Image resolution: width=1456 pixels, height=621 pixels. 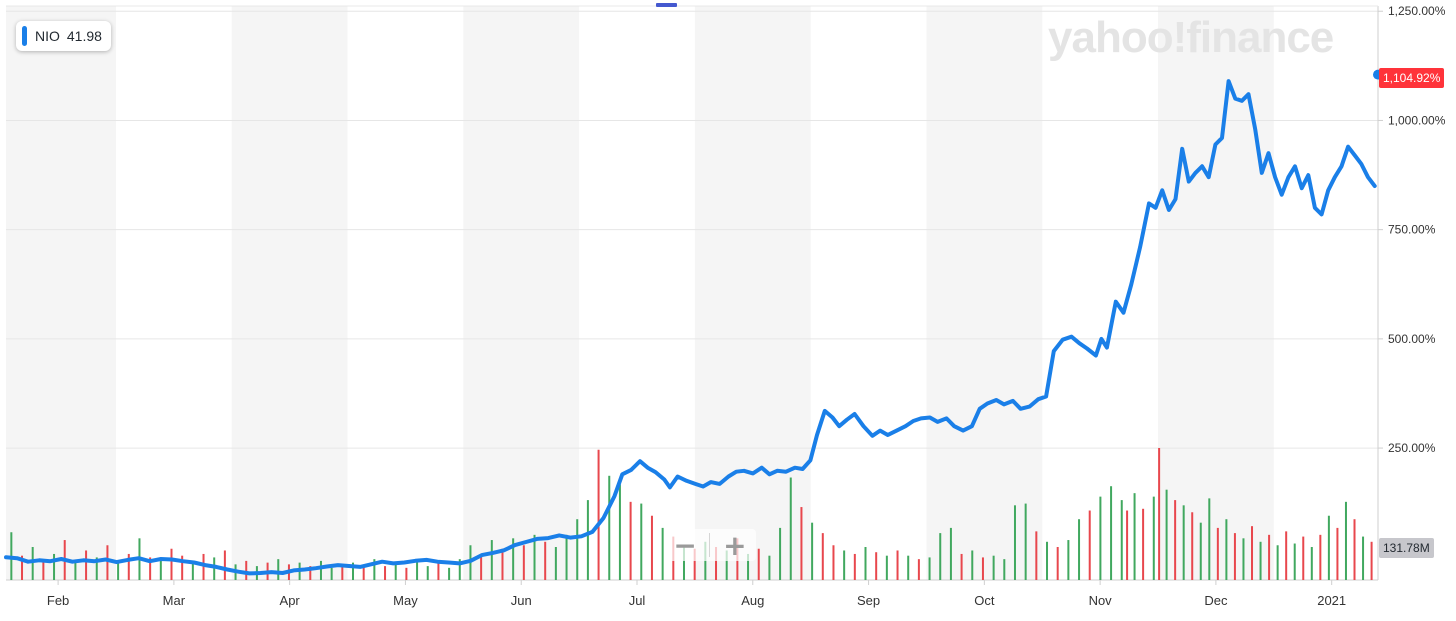 What do you see at coordinates (1331, 600) in the screenshot?
I see `x-tick-label: 2021` at bounding box center [1331, 600].